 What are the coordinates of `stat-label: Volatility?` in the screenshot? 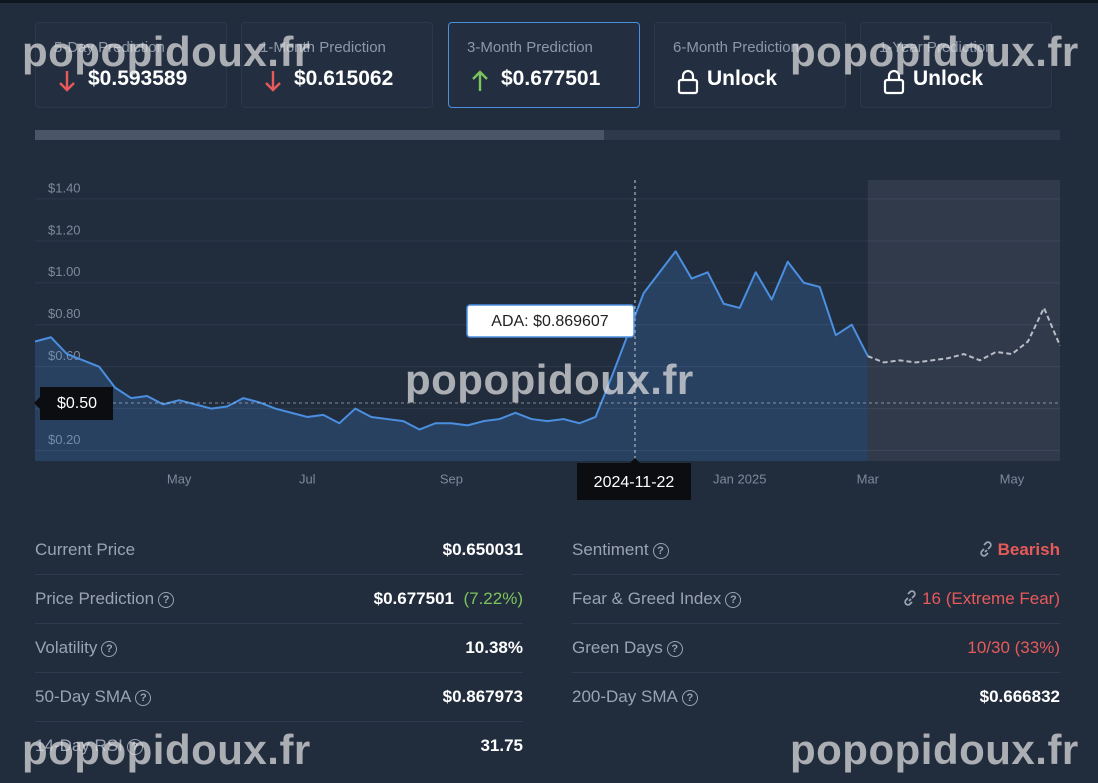 It's located at (76, 648).